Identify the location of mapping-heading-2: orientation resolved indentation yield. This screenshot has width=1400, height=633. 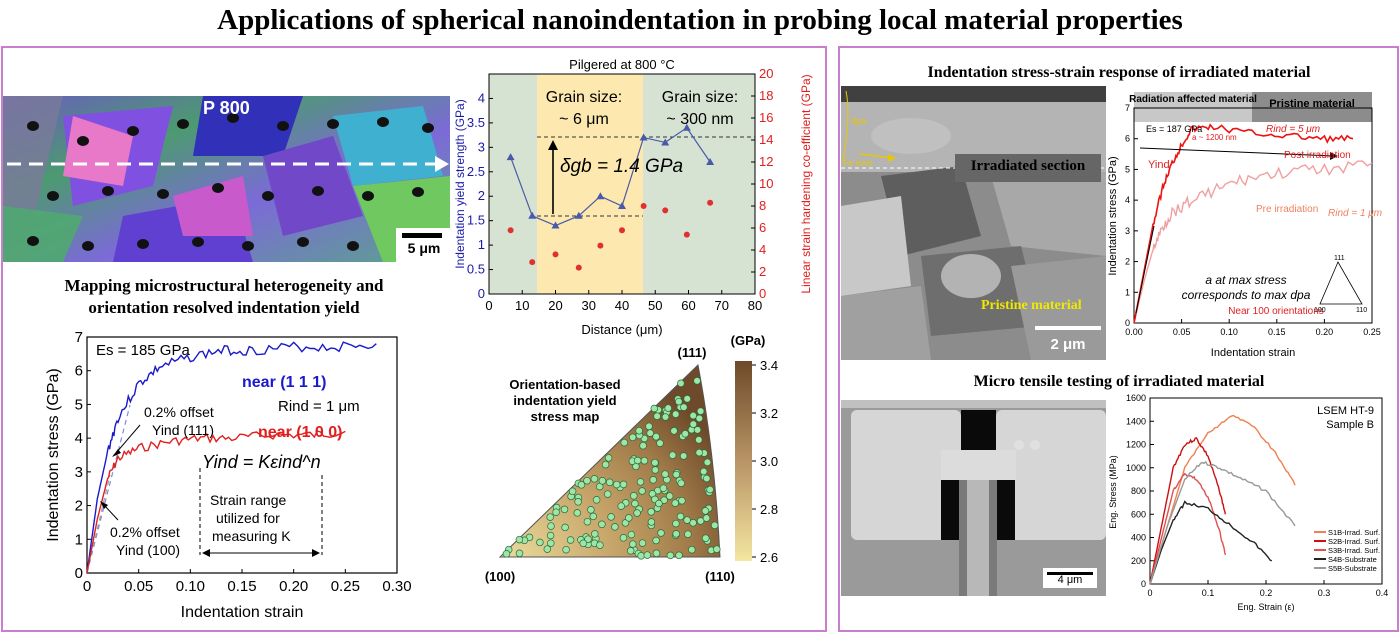
(224, 307).